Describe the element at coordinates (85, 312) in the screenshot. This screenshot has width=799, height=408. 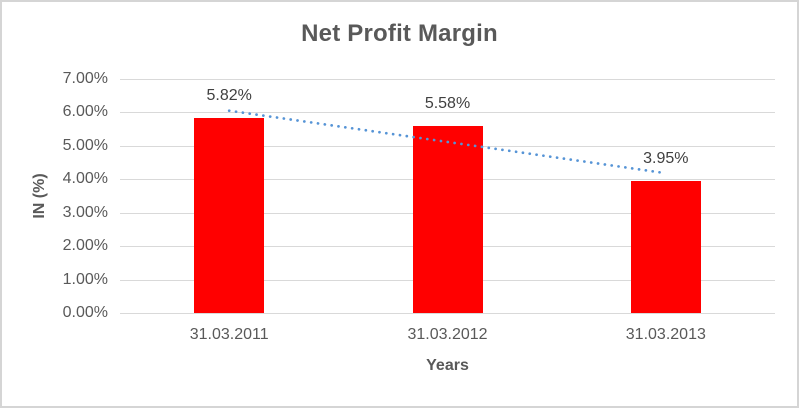
I see `y-tick-label: 0.00%` at that location.